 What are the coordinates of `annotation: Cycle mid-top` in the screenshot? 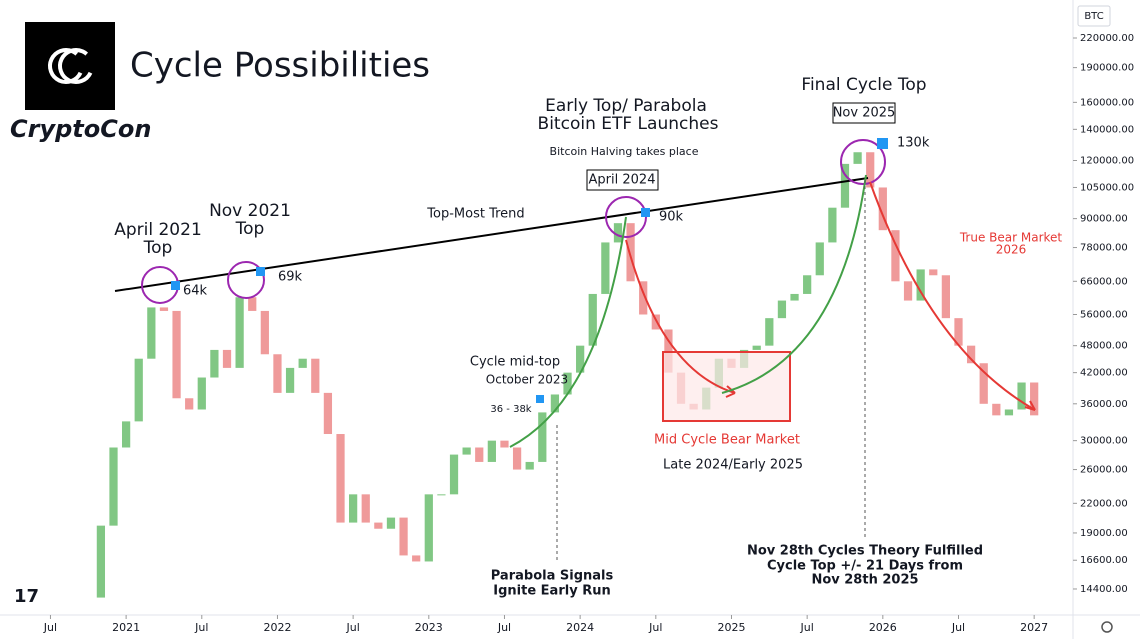 It's located at (515, 362).